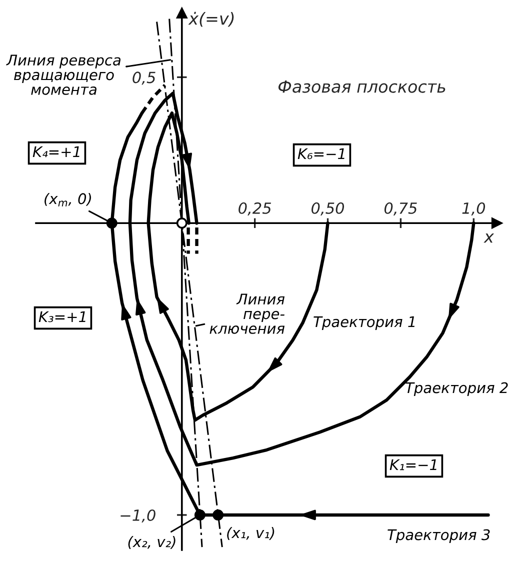  Describe the element at coordinates (211, 19) in the screenshot. I see `y-axis-title: ẋ(=v)` at that location.